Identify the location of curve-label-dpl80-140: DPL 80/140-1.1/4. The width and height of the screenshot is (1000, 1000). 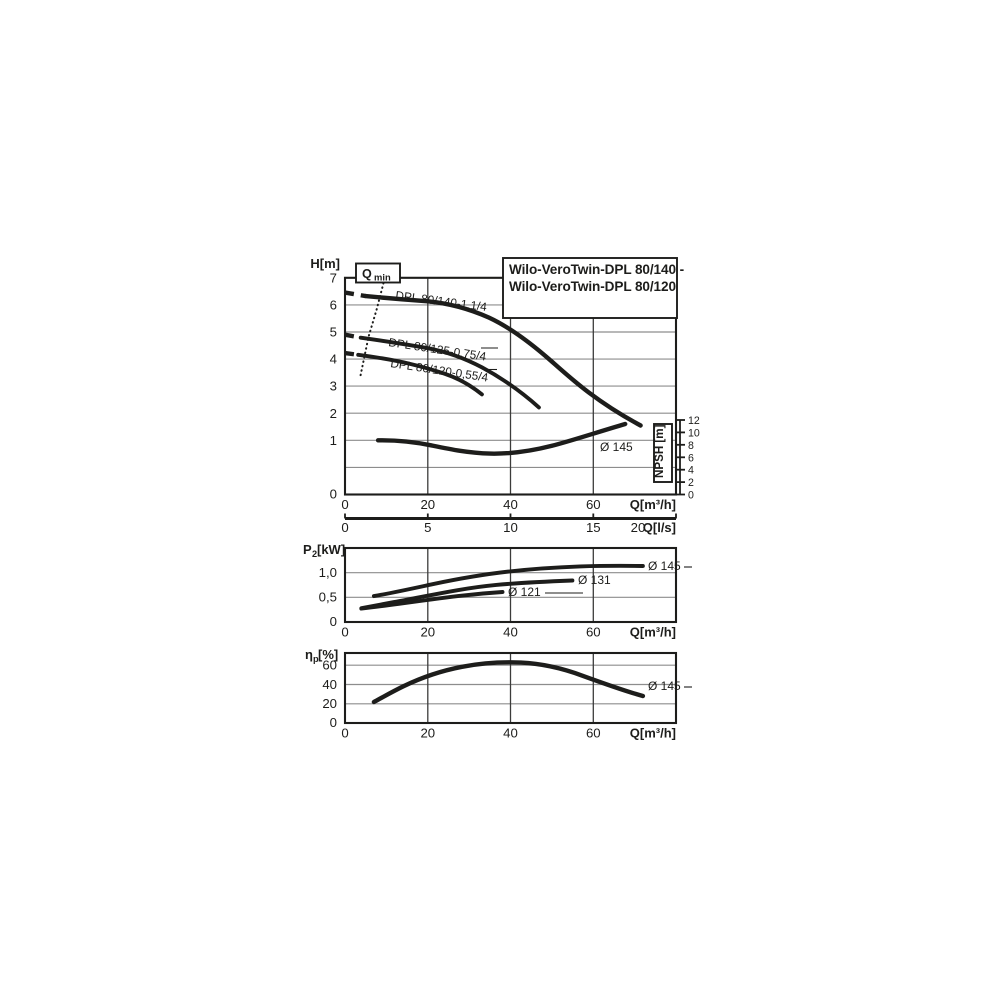
(442, 301).